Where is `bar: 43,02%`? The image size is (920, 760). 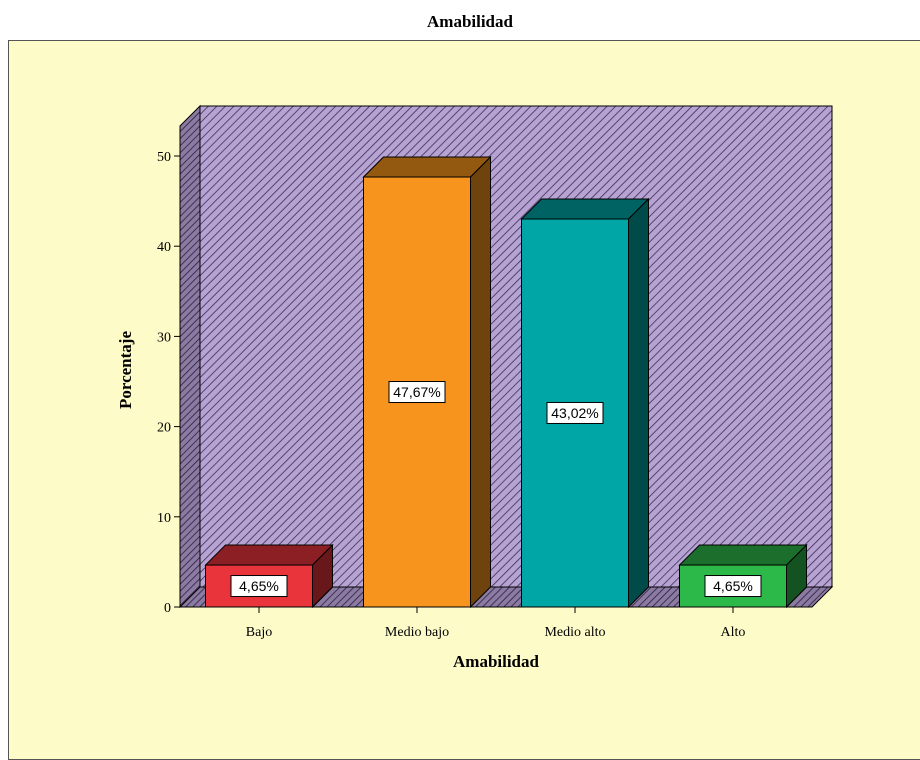 bar: 43,02% is located at coordinates (585, 403).